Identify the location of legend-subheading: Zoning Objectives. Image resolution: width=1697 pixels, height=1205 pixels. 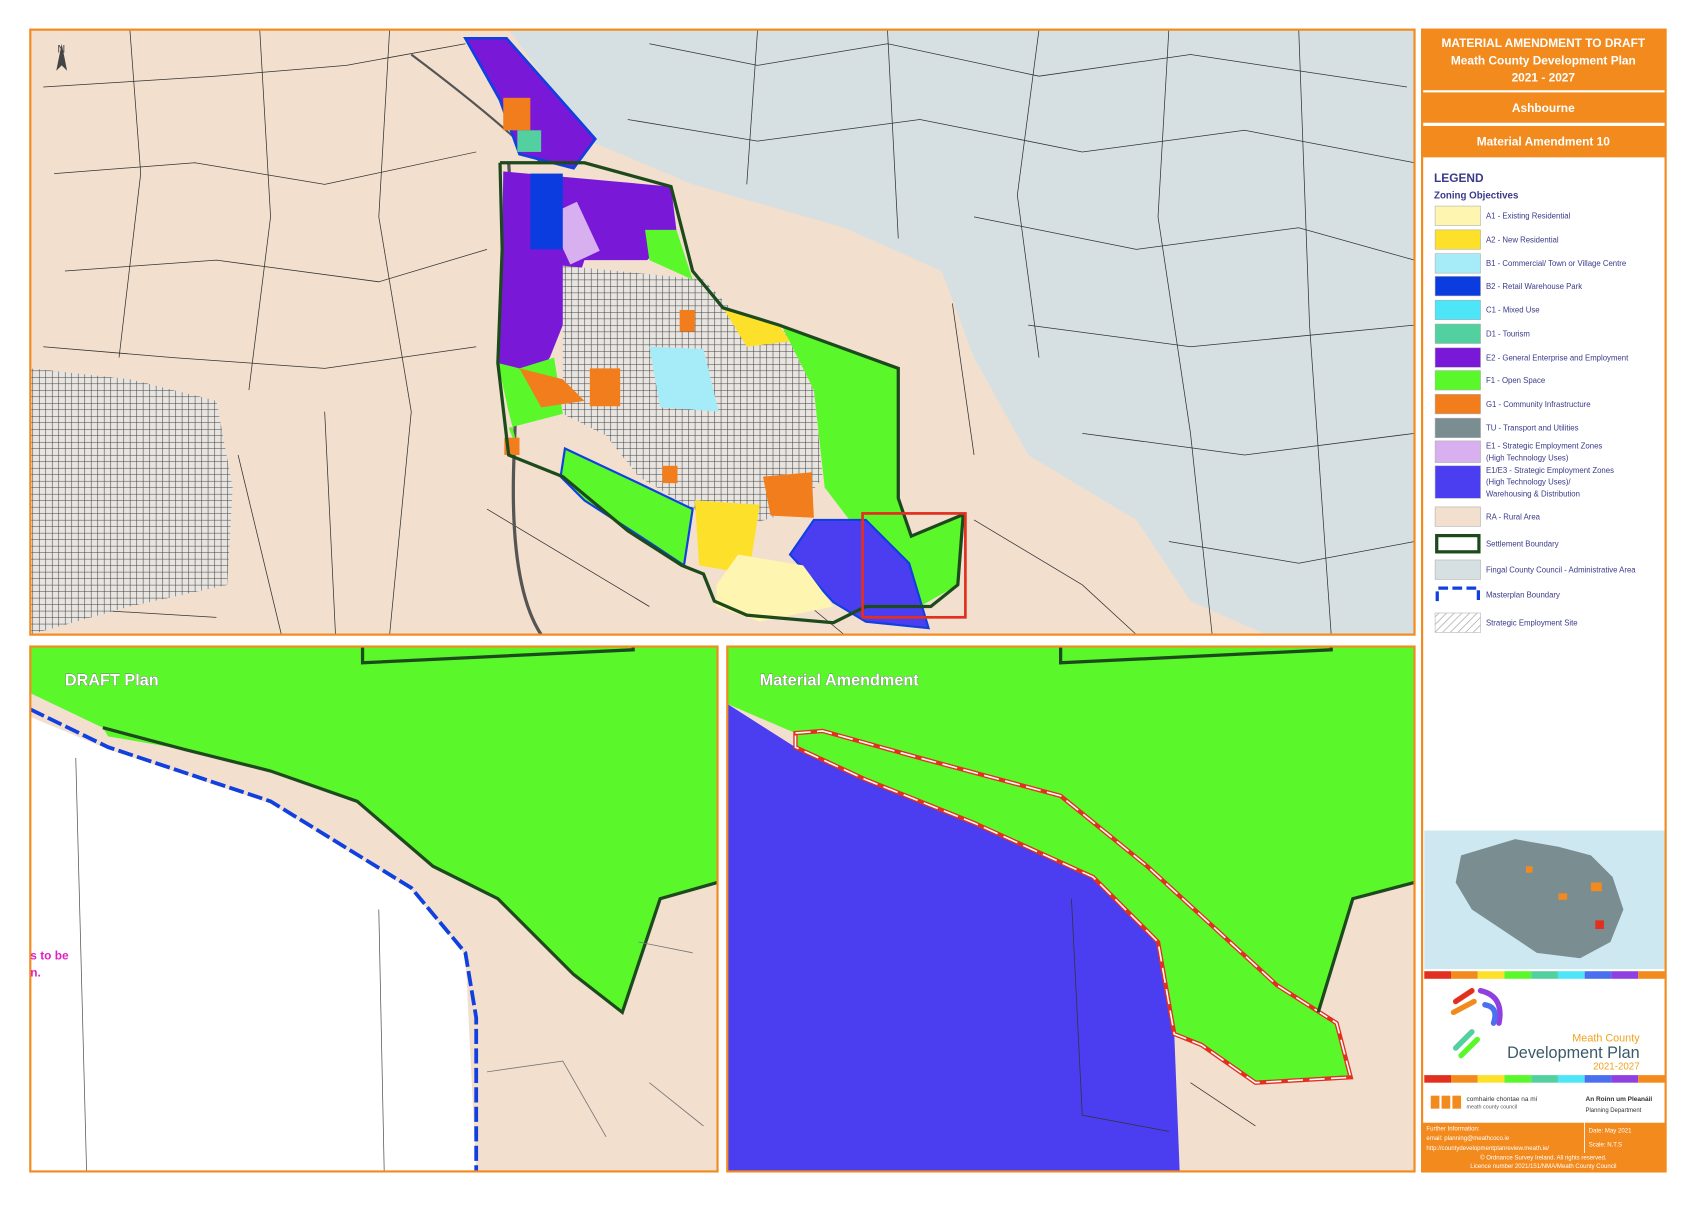
(1476, 195).